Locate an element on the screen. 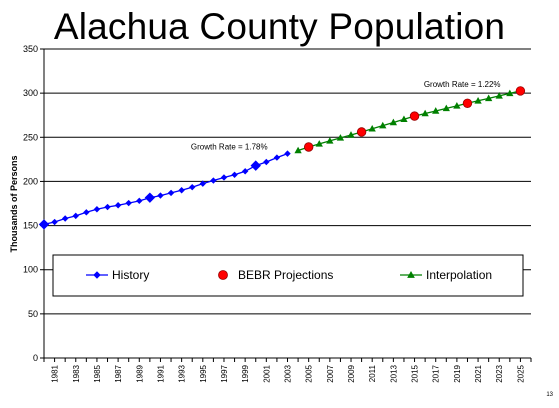 The image size is (559, 408). x-tick-label: 1993 is located at coordinates (182, 373).